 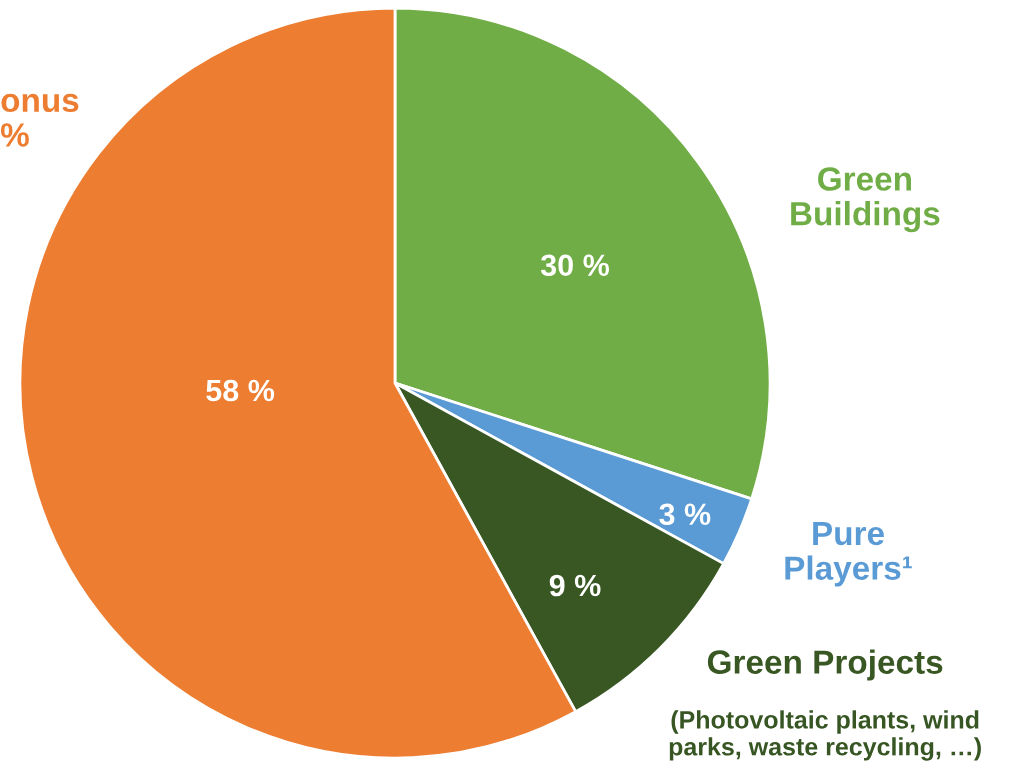 I want to click on slice-label: Green Buildings, so click(x=865, y=200).